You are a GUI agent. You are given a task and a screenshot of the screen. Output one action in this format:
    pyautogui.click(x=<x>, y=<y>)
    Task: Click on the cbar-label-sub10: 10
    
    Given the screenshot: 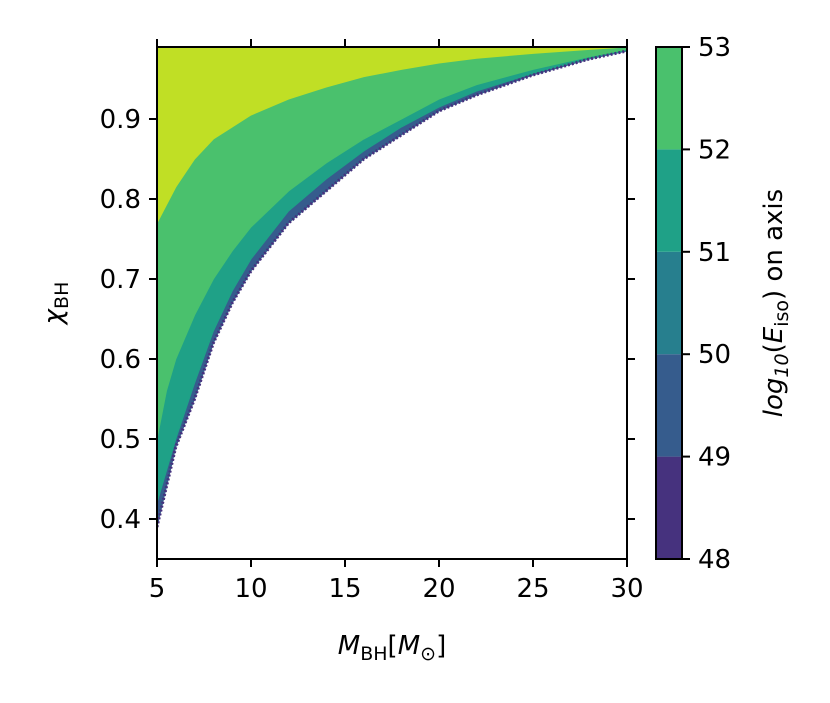 What is the action you would take?
    pyautogui.click(x=782, y=365)
    